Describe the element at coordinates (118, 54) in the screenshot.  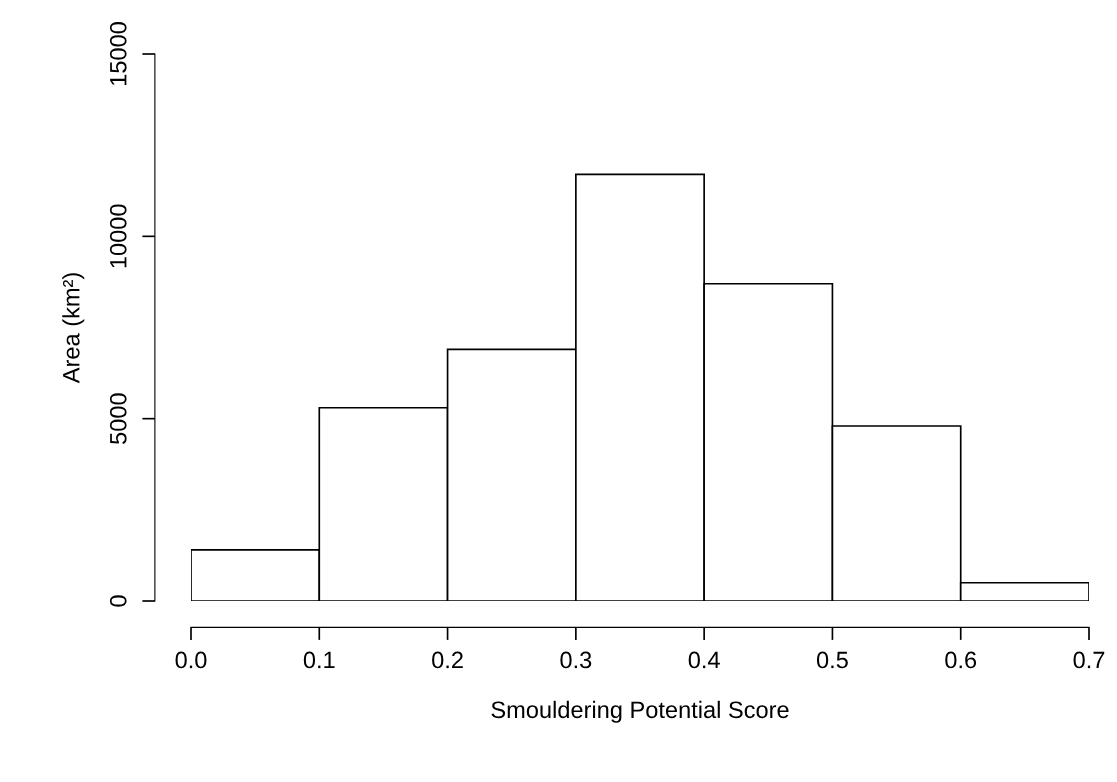
I see `y-tick-label: 15000` at that location.